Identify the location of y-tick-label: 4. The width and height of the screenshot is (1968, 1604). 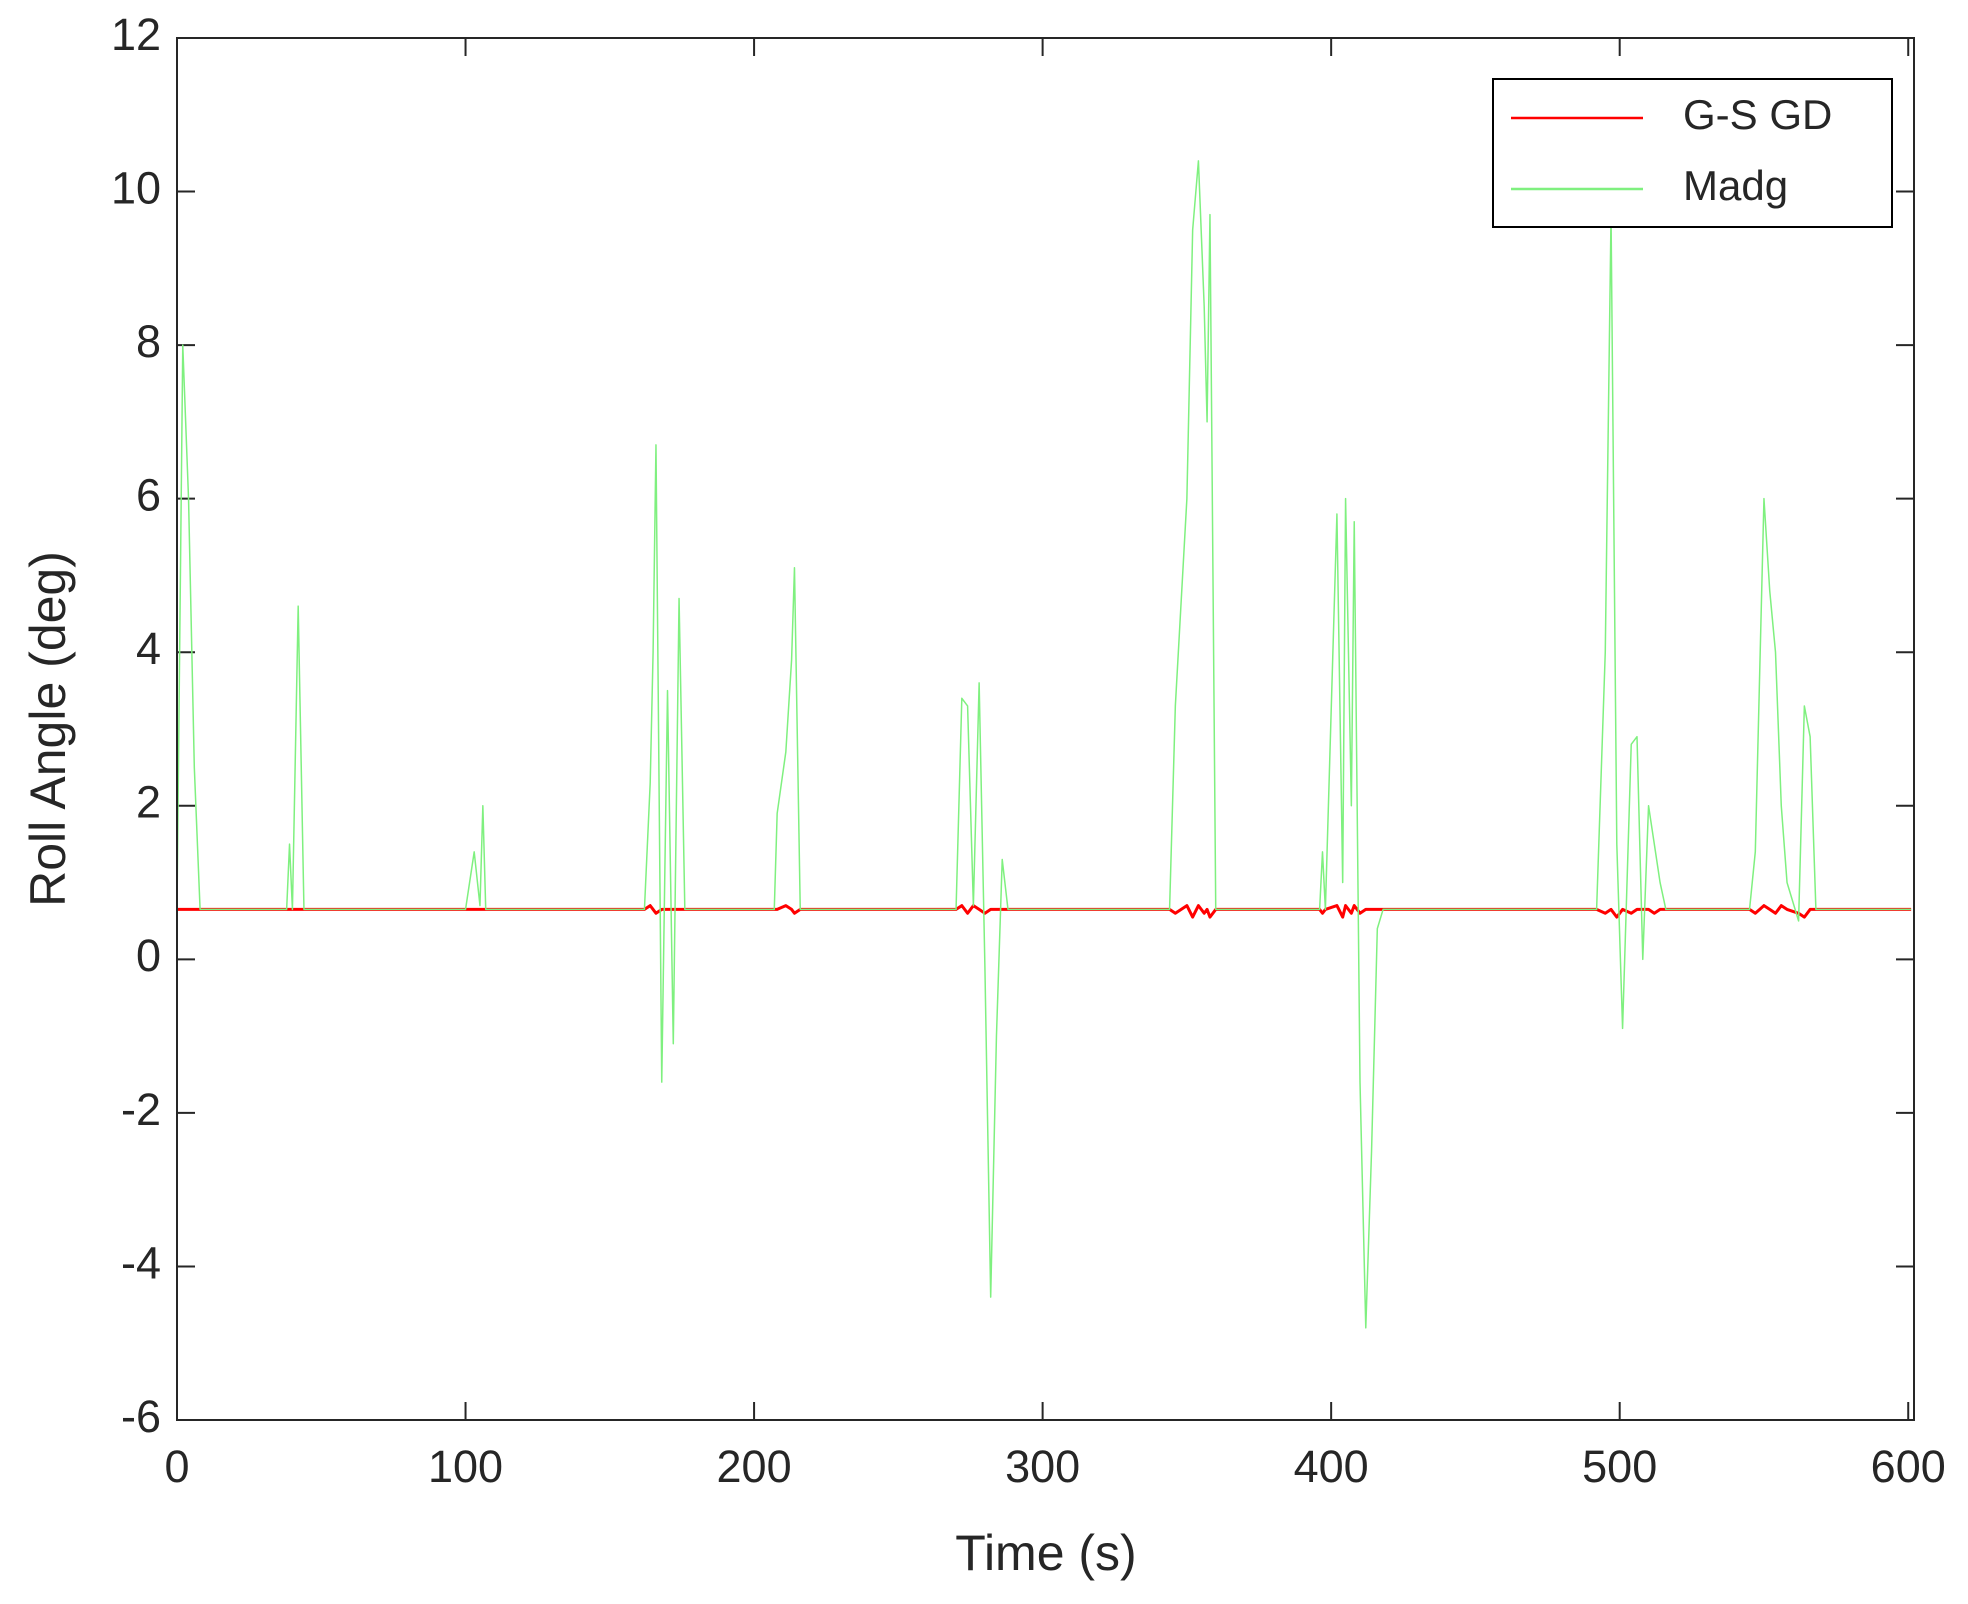
(148, 648).